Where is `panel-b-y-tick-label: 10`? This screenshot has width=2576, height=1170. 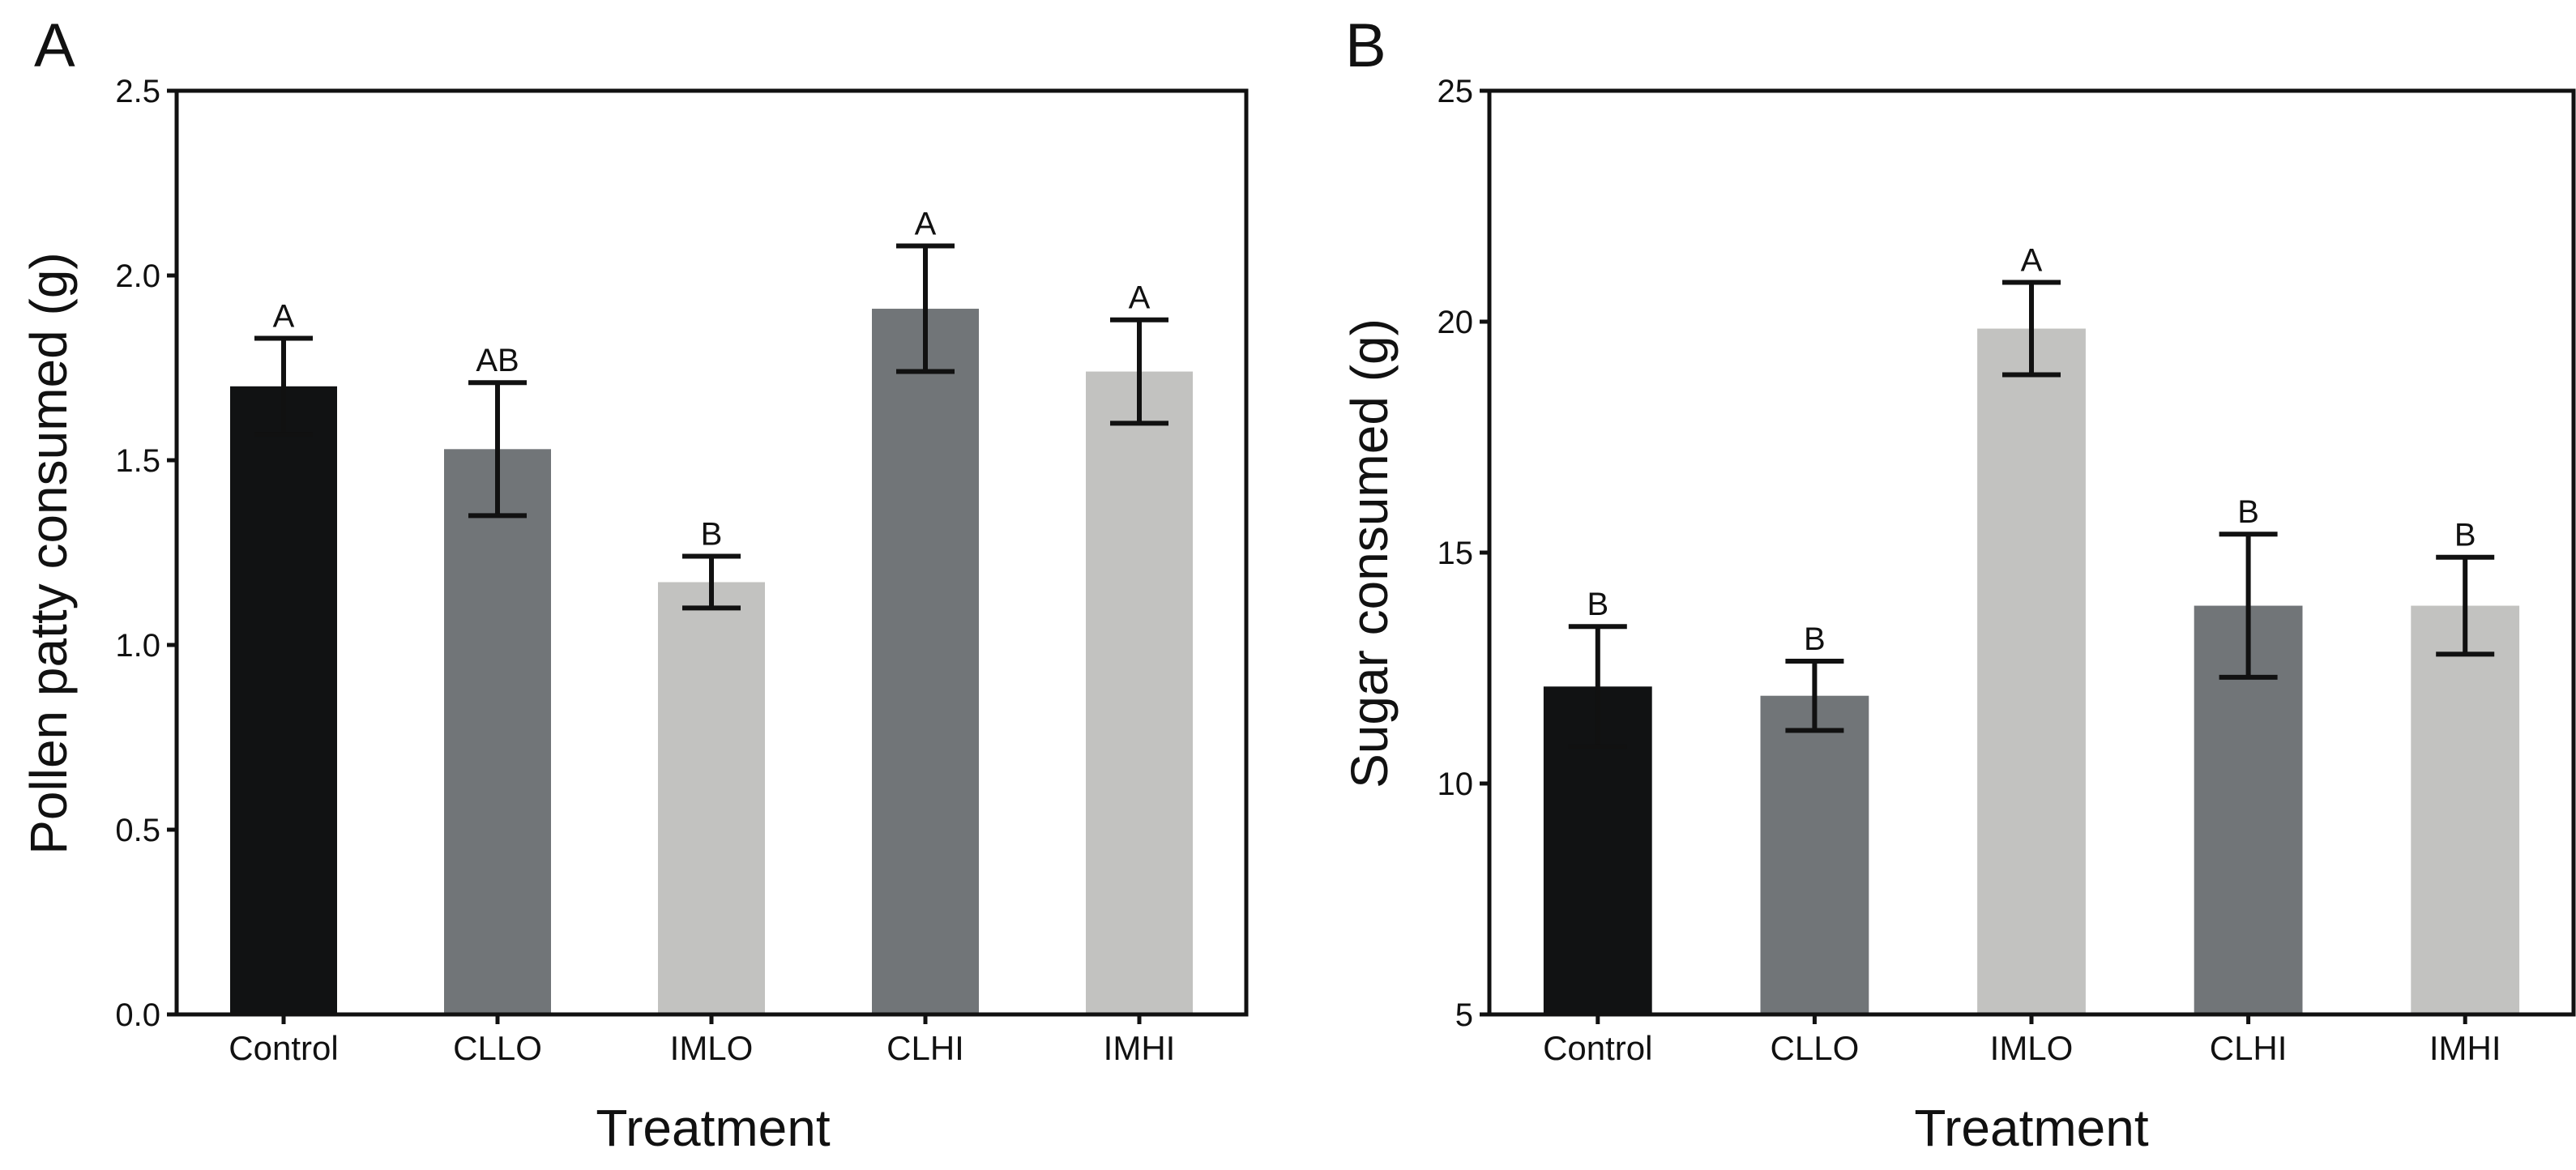 panel-b-y-tick-label: 10 is located at coordinates (1456, 784).